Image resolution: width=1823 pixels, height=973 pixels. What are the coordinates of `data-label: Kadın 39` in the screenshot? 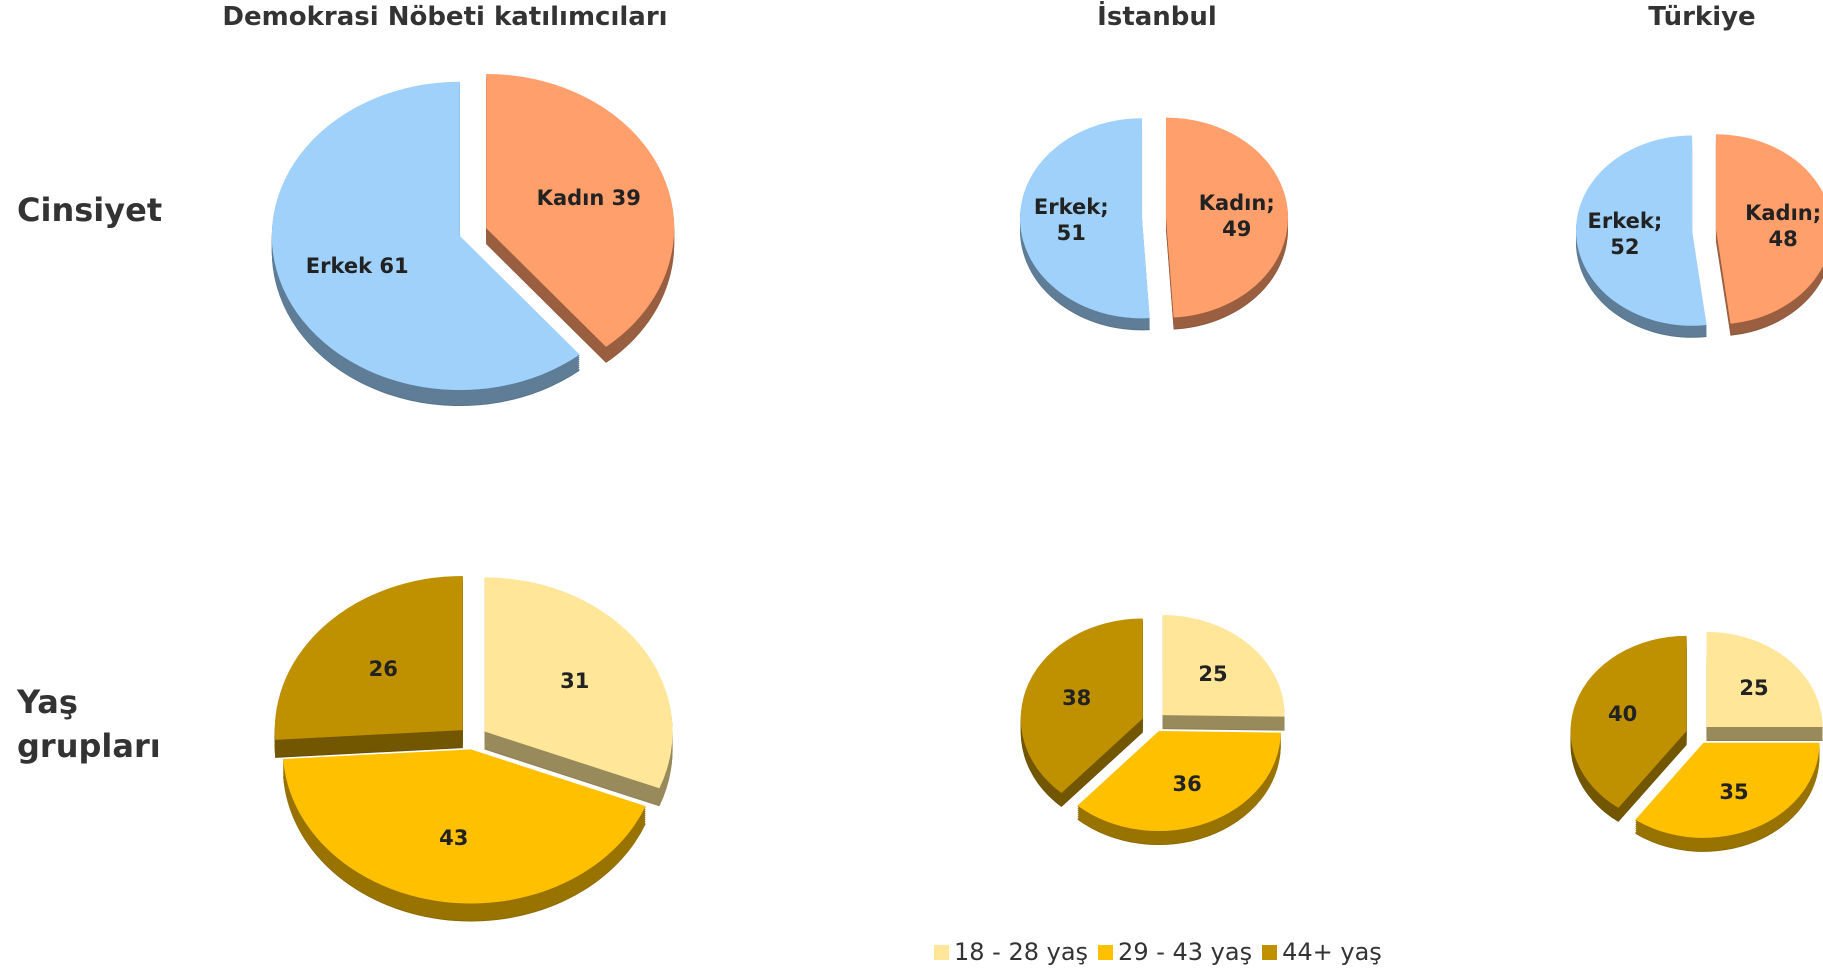 It's located at (588, 197).